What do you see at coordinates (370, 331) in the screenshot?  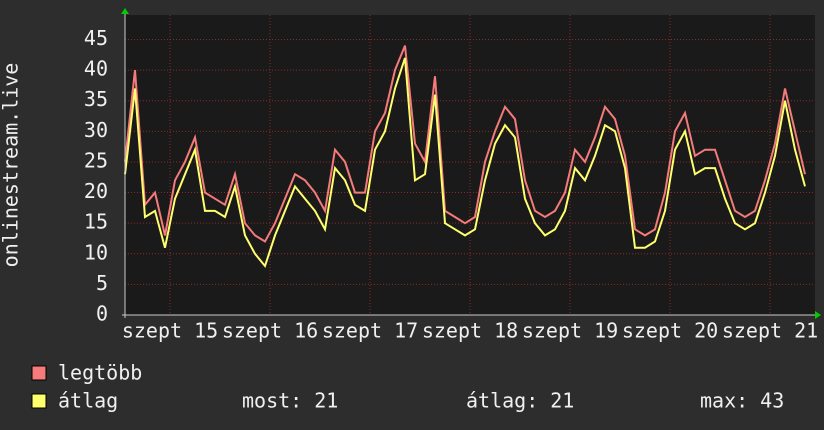 I see `x-tick-label: szept 17` at bounding box center [370, 331].